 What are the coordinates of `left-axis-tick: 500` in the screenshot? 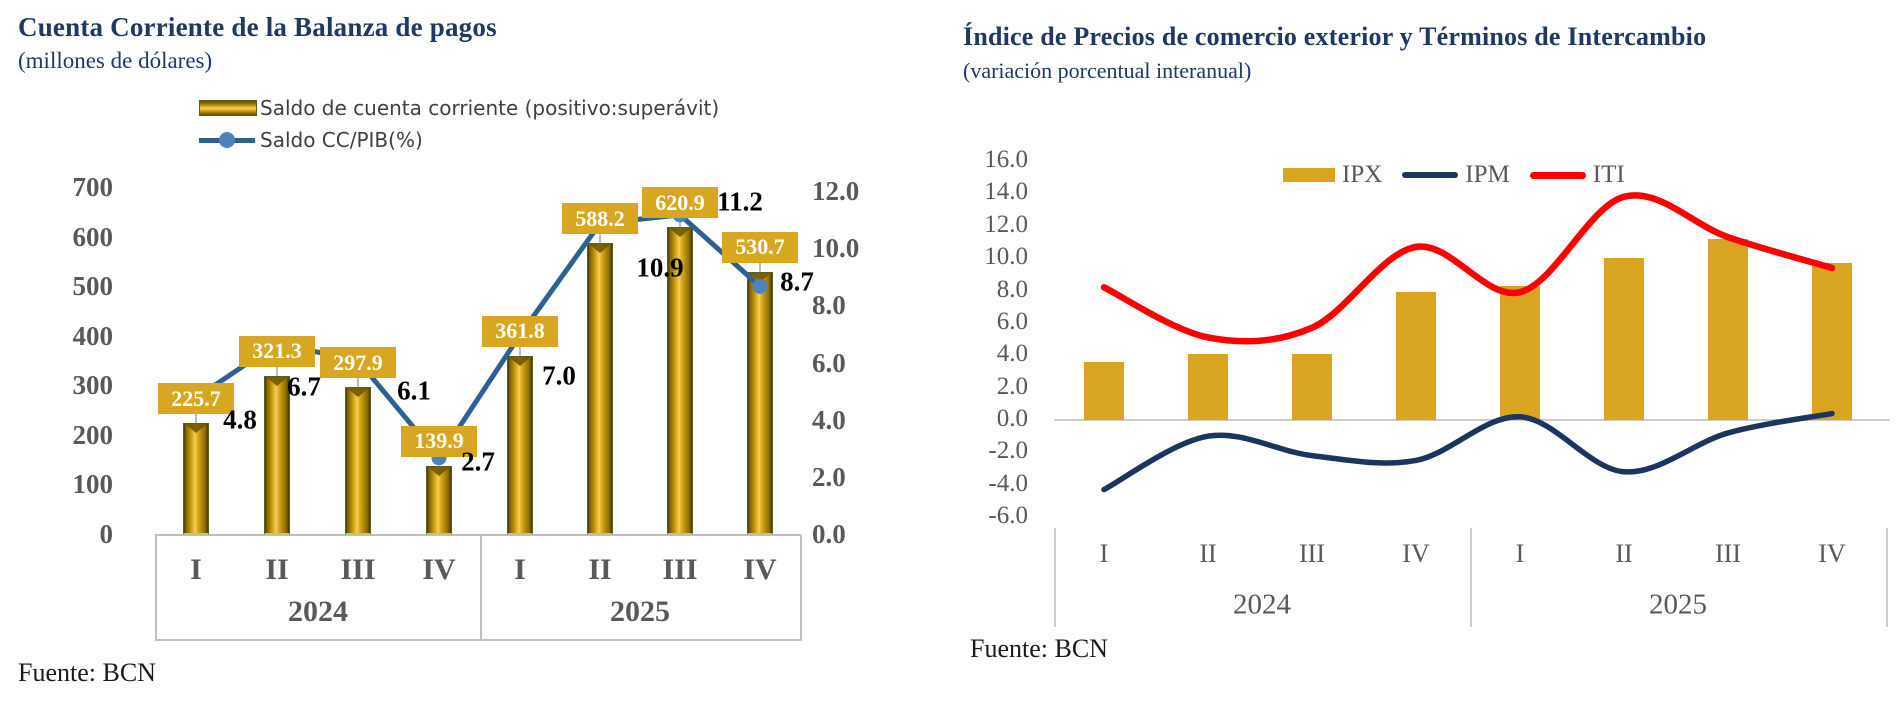 It's located at (93, 286).